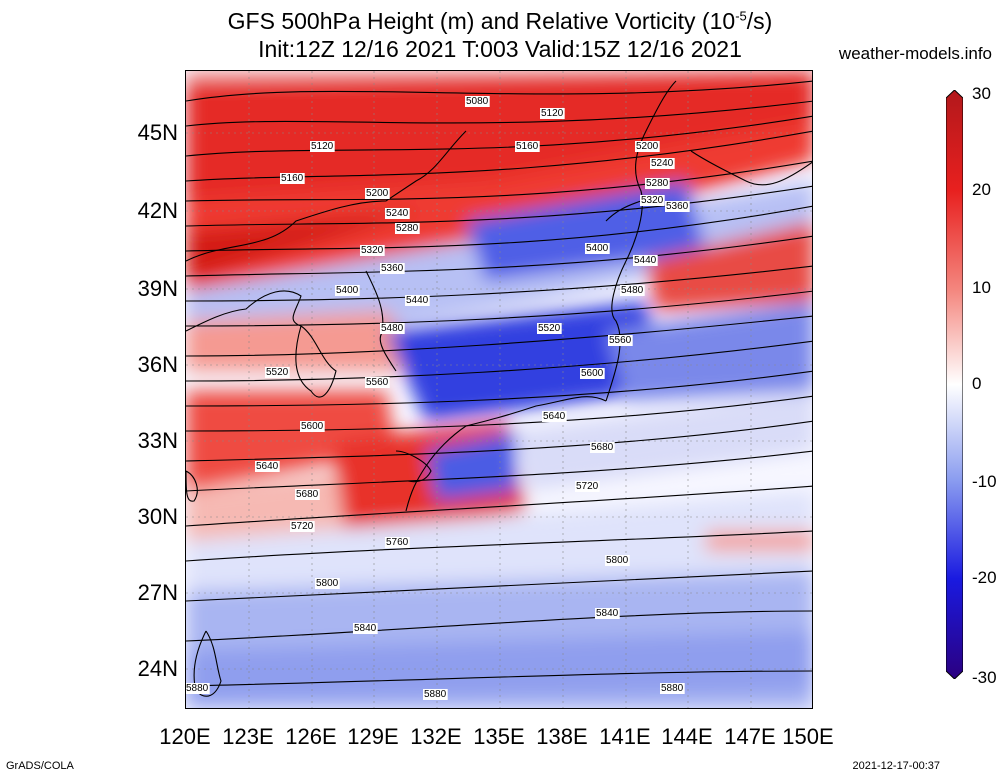 This screenshot has height=779, width=1000. What do you see at coordinates (750, 736) in the screenshot?
I see `lon-label: 147E` at bounding box center [750, 736].